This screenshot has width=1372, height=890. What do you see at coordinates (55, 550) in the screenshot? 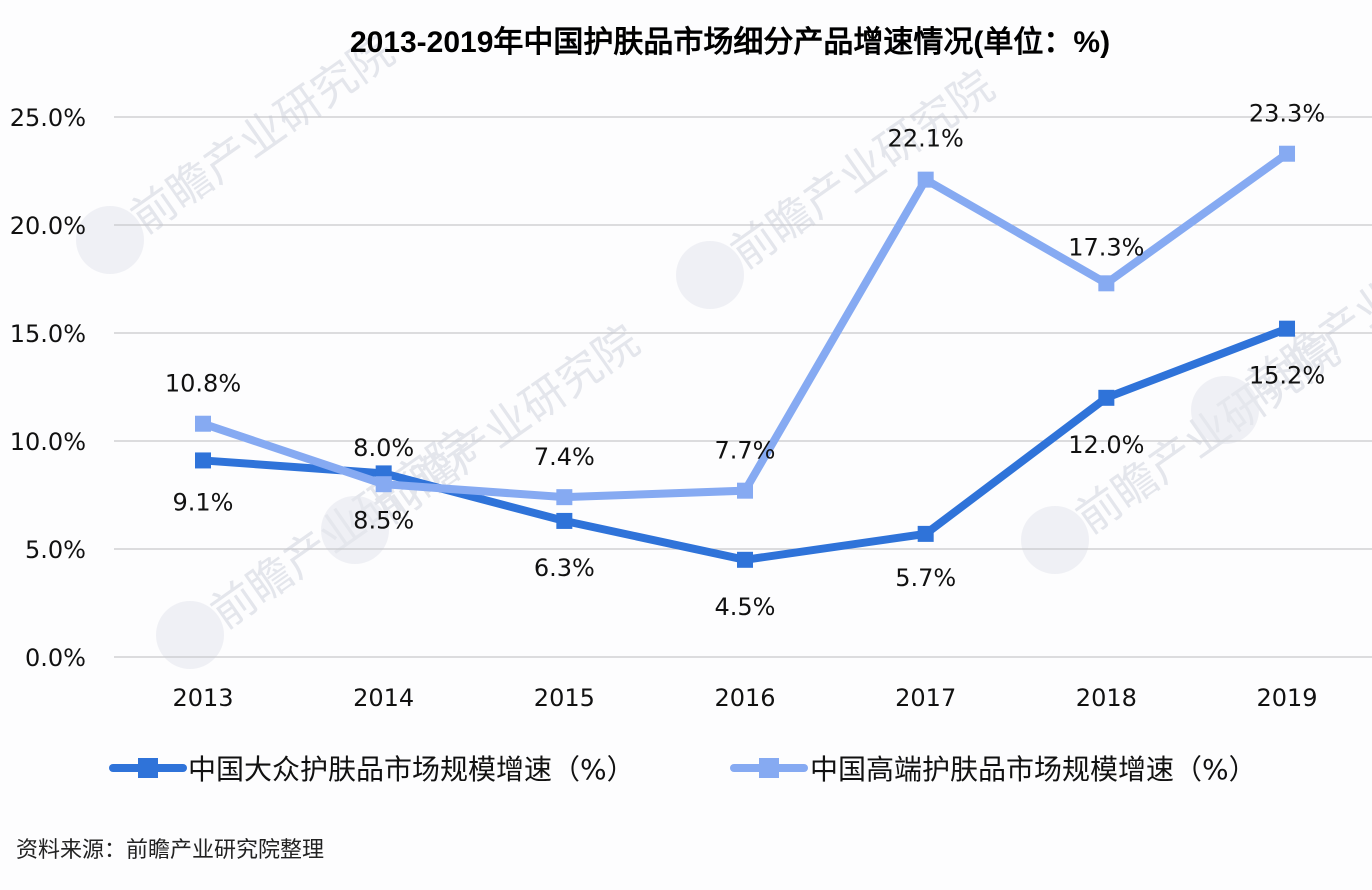
I see `y-tick-label: 5.0%` at bounding box center [55, 550].